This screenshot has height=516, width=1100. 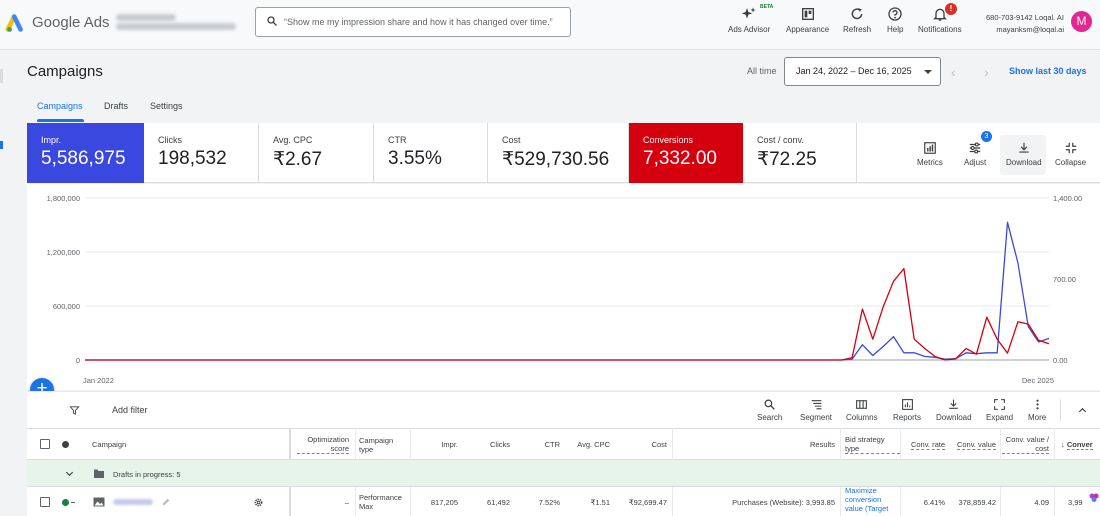 What do you see at coordinates (600, 502) in the screenshot?
I see `cell-avg-cpc: ₹1.51` at bounding box center [600, 502].